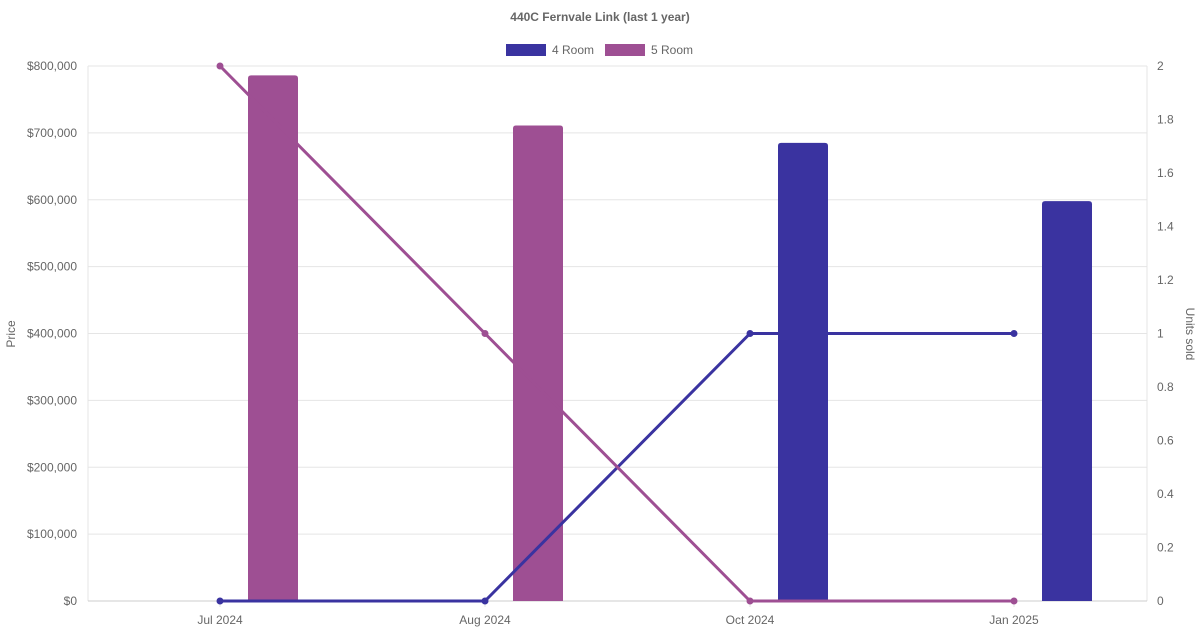  Describe the element at coordinates (1165, 120) in the screenshot. I see `right-tick-label: 1.8` at that location.